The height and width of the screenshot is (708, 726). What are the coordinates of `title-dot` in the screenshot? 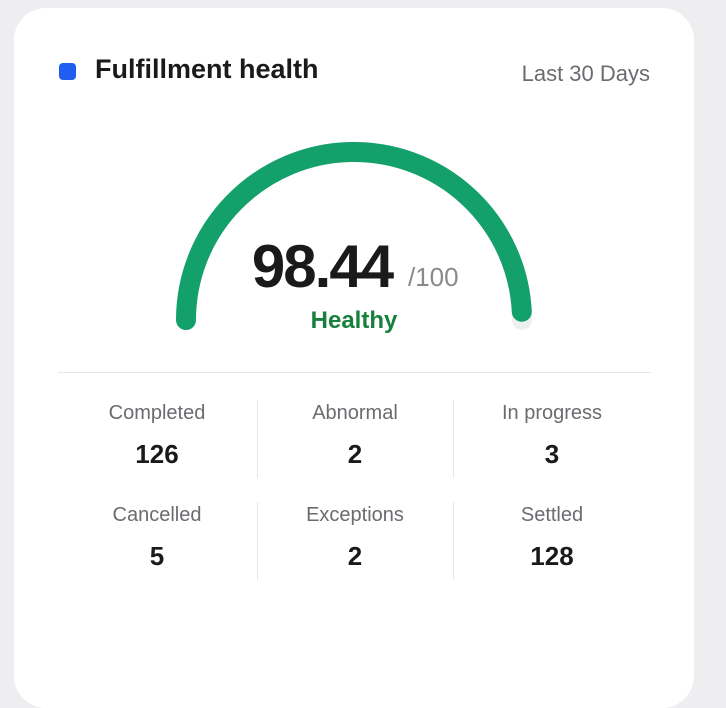 It's located at (67, 71).